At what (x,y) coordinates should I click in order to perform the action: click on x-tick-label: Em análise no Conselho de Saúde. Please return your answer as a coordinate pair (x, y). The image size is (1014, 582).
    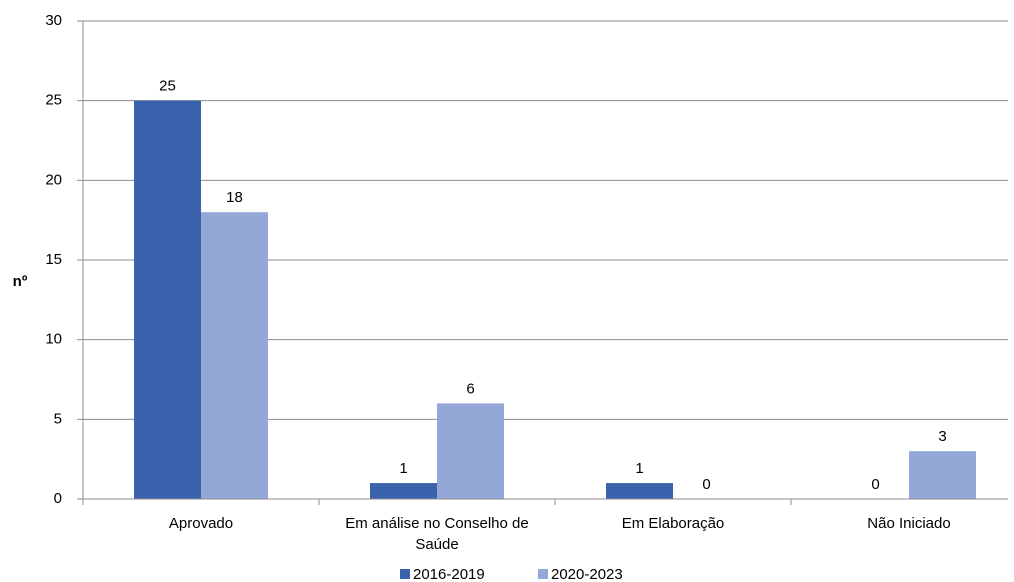
    Looking at the image, I should click on (436, 534).